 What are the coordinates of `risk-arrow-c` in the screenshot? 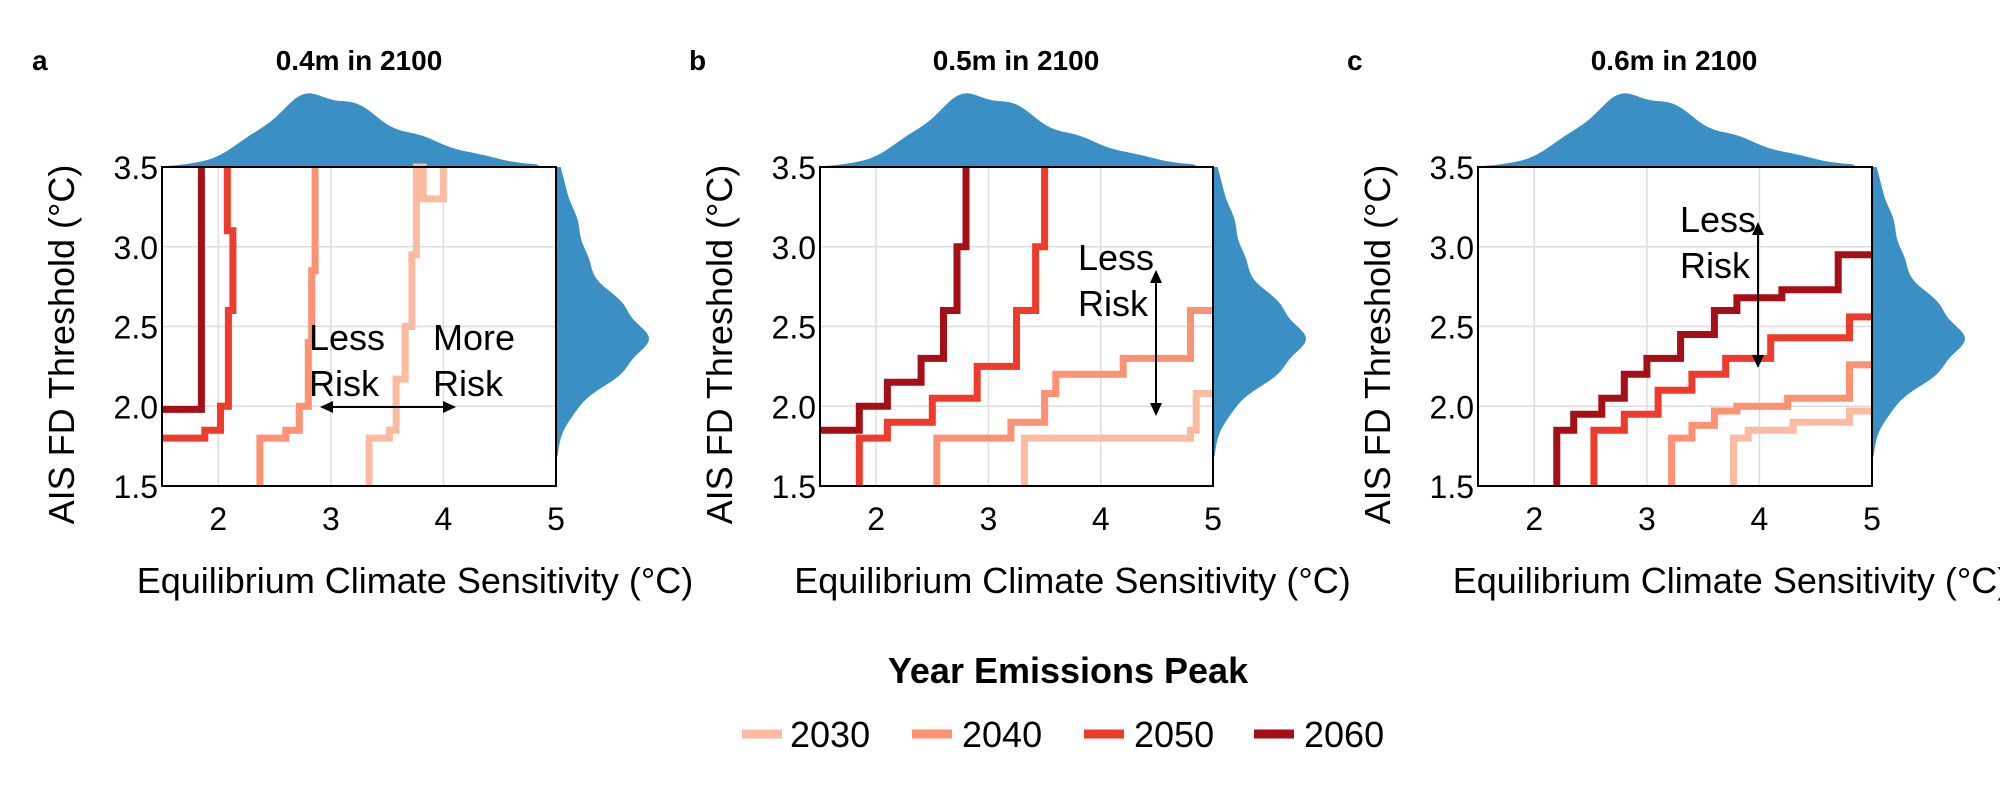 It's located at (1758, 295).